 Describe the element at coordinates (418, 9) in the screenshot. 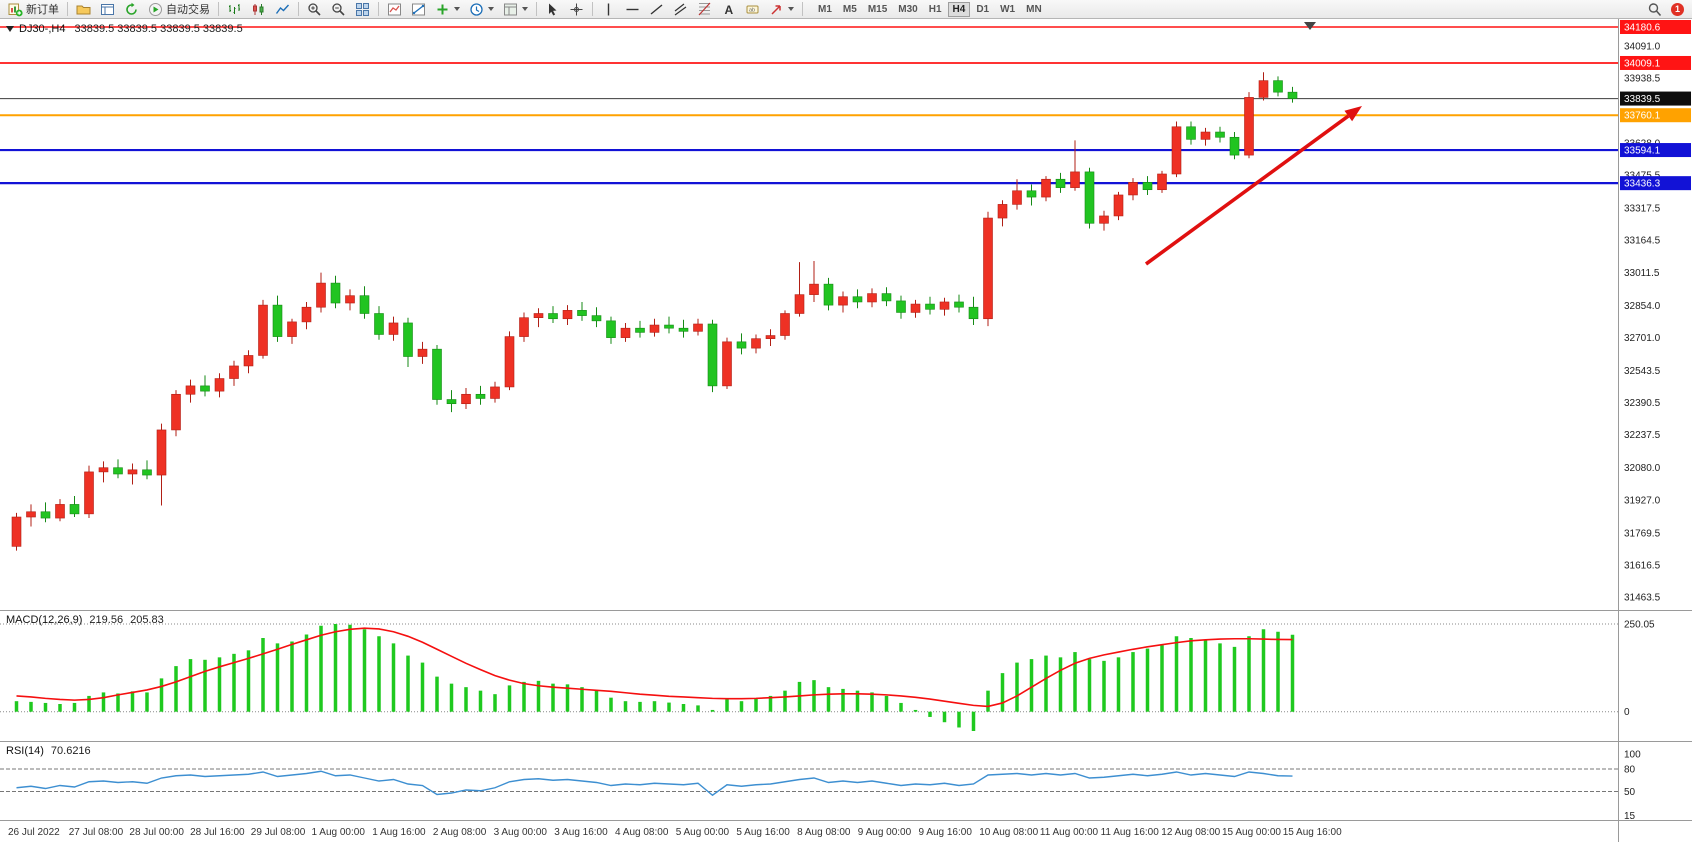

I see `objects-button` at that location.